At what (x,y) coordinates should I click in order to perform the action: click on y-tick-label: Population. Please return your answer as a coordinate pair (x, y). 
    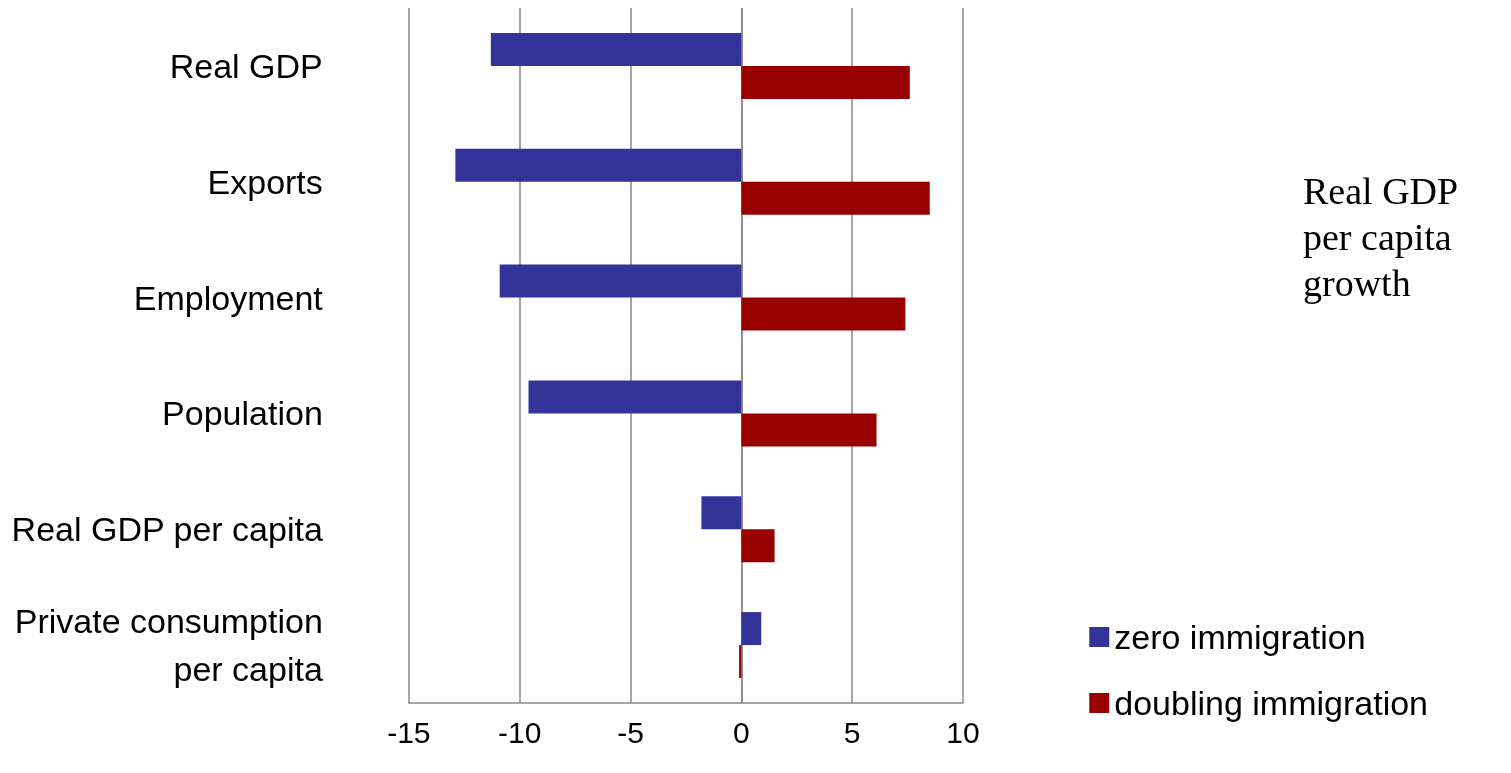
    Looking at the image, I should click on (242, 413).